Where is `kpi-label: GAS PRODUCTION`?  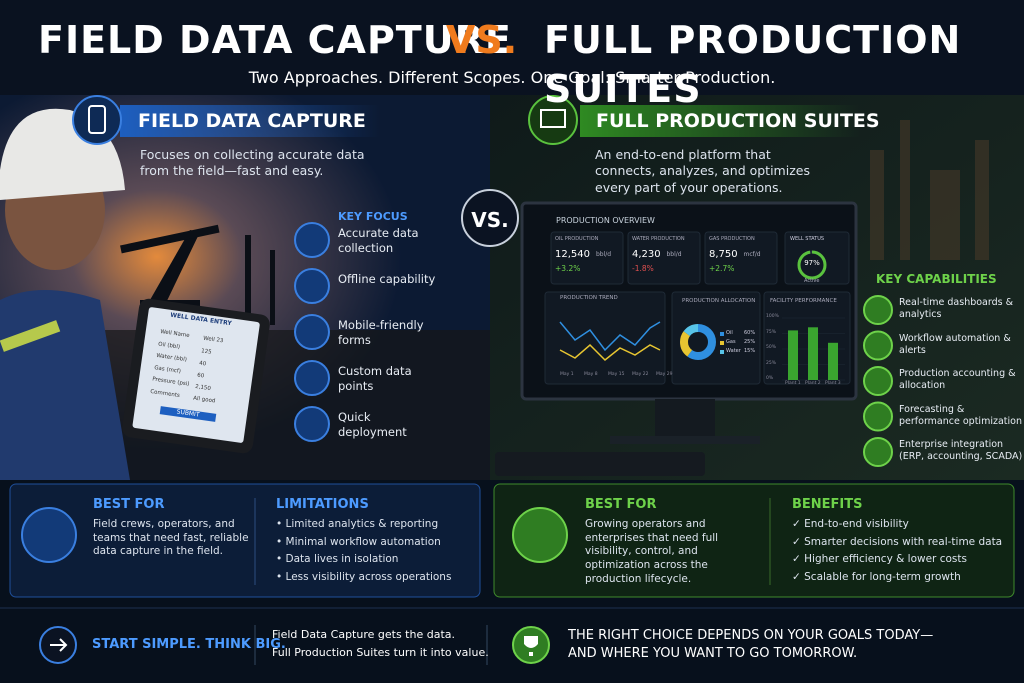
kpi-label: GAS PRODUCTION is located at coordinates (732, 239).